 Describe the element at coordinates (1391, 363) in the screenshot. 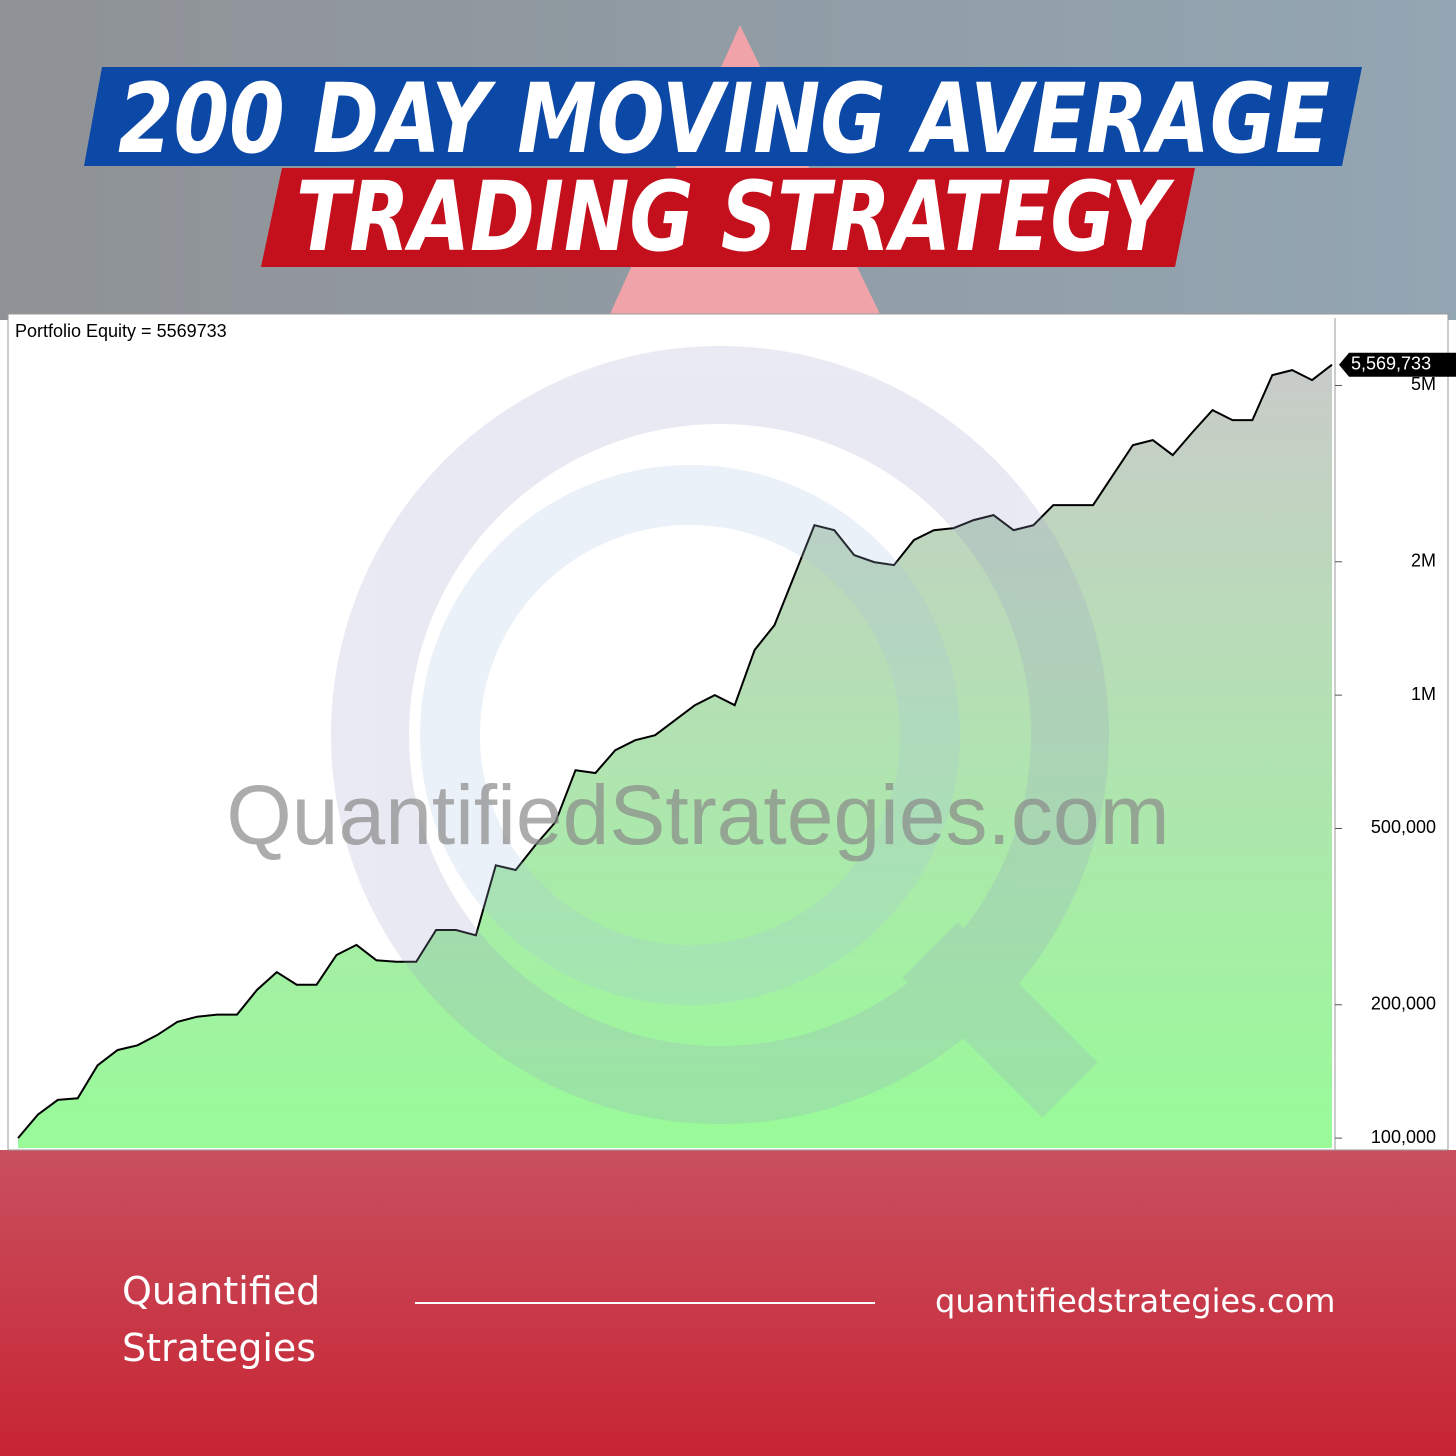

I see `value-label: 5,569,733` at that location.